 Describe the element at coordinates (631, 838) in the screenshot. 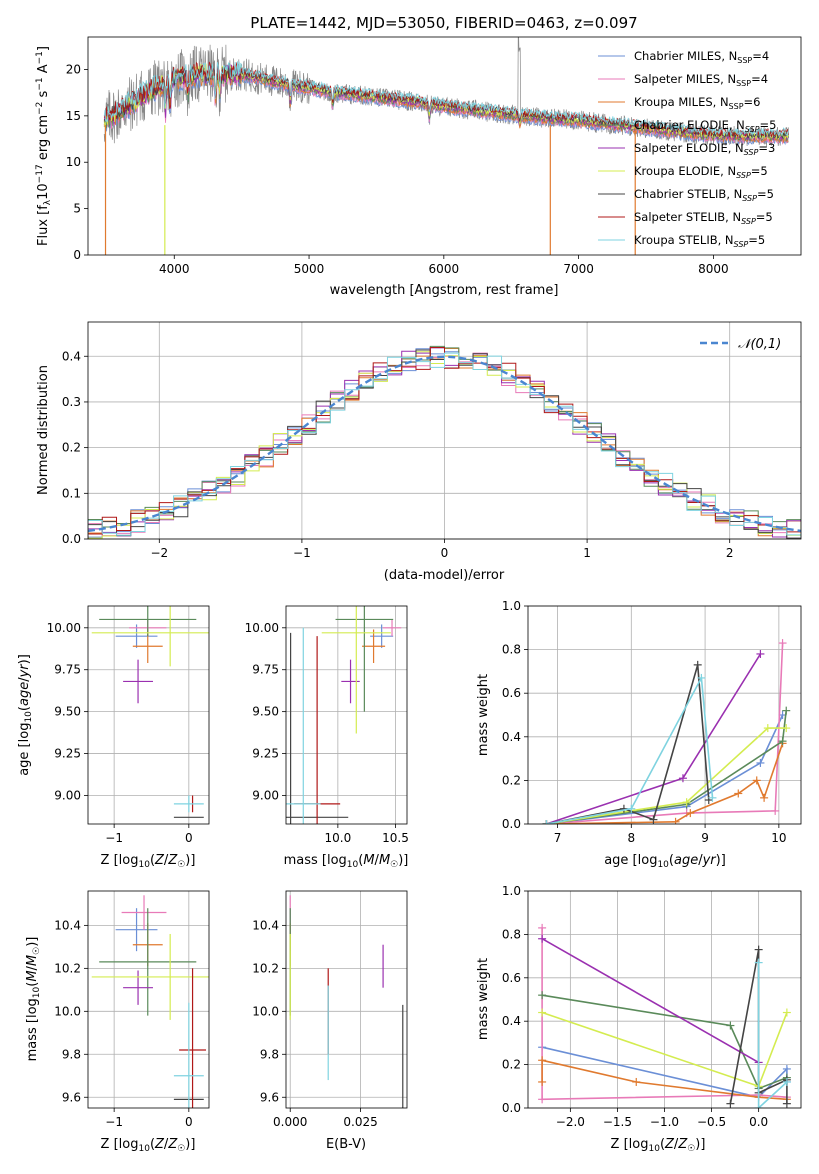

I see `x-tick-label: 8` at that location.